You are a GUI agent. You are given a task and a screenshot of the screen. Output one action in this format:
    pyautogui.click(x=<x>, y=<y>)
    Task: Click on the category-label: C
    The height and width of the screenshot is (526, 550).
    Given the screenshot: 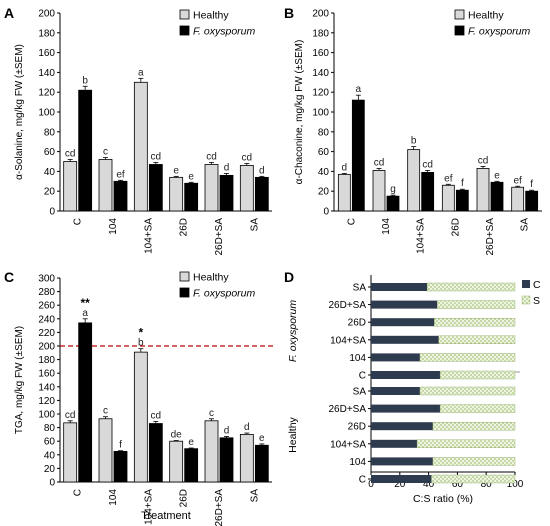 What is the action you would take?
    pyautogui.click(x=362, y=376)
    